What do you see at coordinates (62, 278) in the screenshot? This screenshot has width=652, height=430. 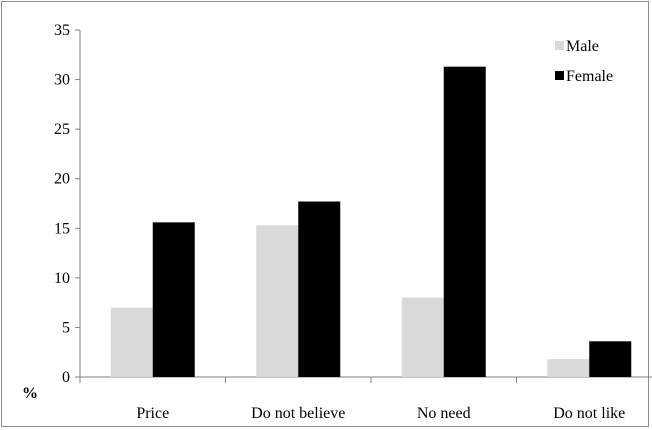 I see `y-tick-label: 10` at bounding box center [62, 278].